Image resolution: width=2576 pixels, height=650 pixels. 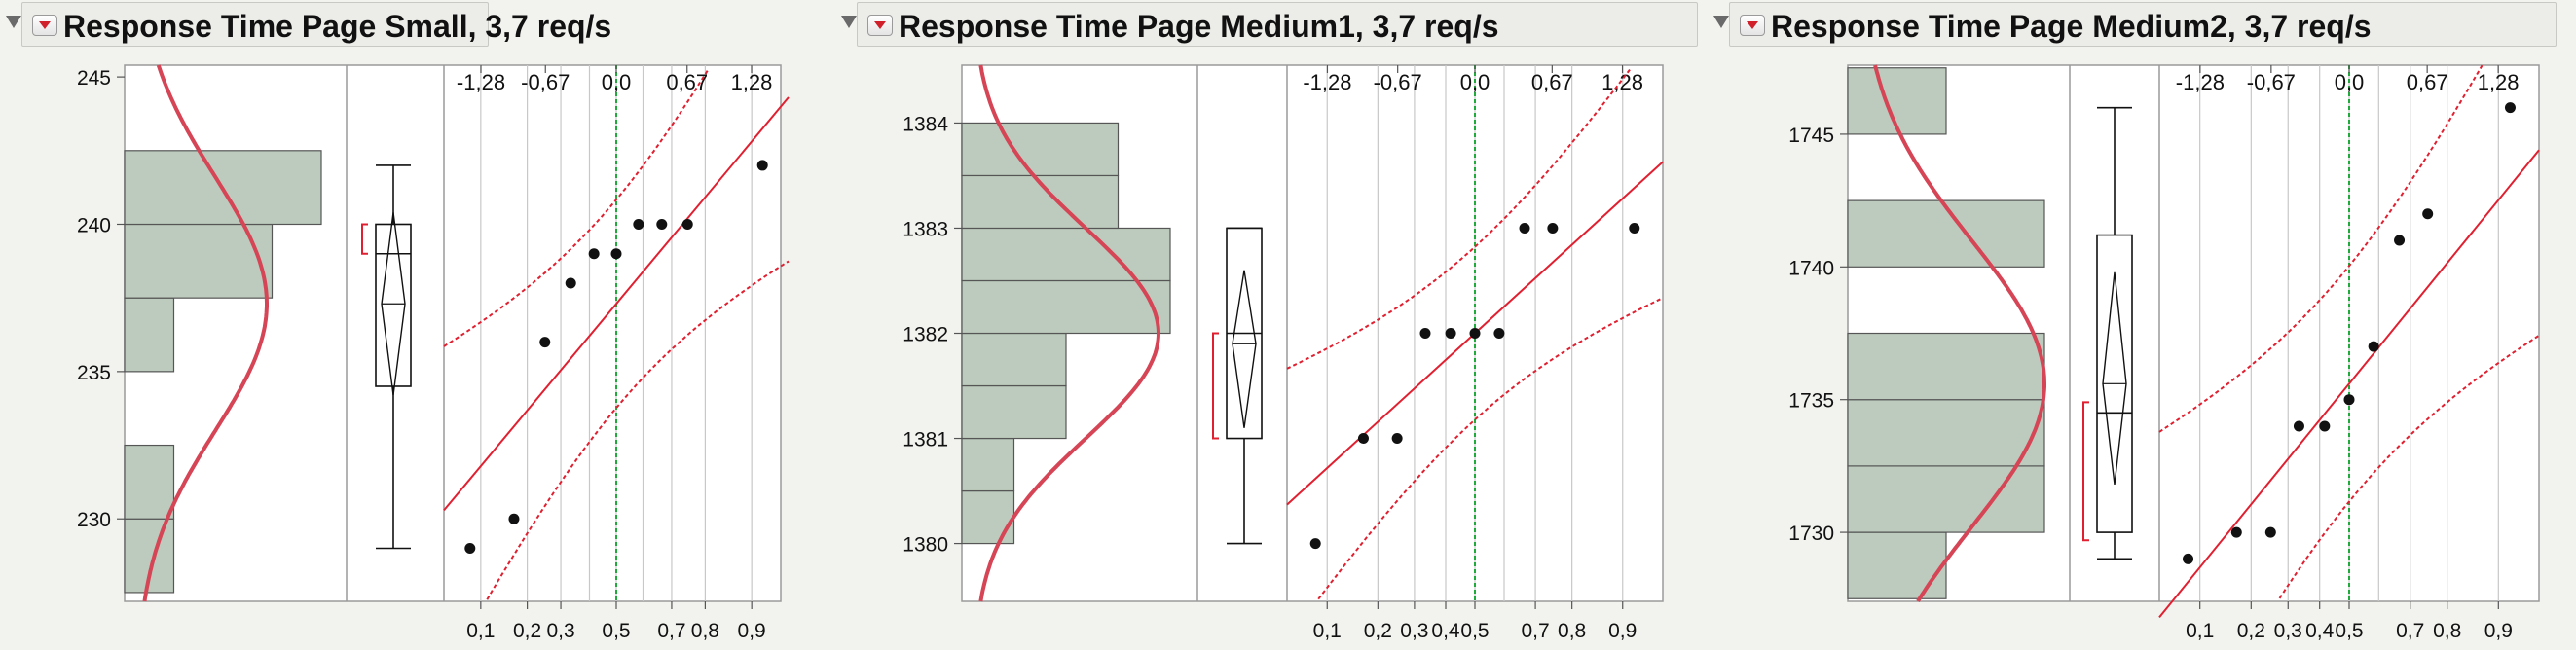 What do you see at coordinates (1811, 268) in the screenshot?
I see `y-tick-label: 1740` at bounding box center [1811, 268].